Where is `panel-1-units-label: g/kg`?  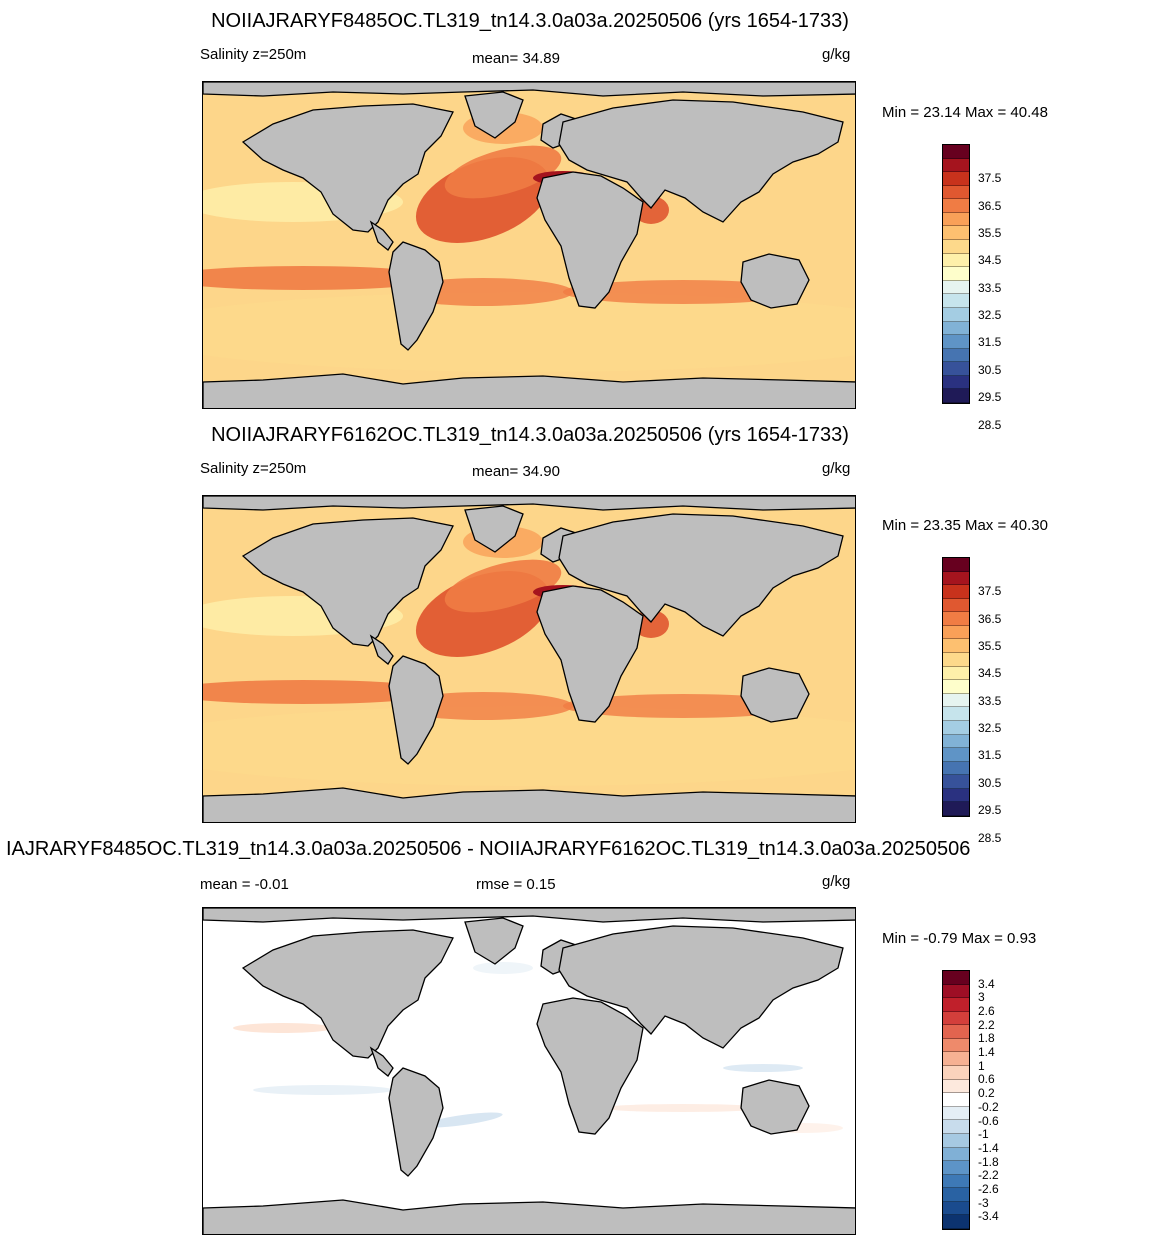
panel-1-units-label: g/kg is located at coordinates (836, 54).